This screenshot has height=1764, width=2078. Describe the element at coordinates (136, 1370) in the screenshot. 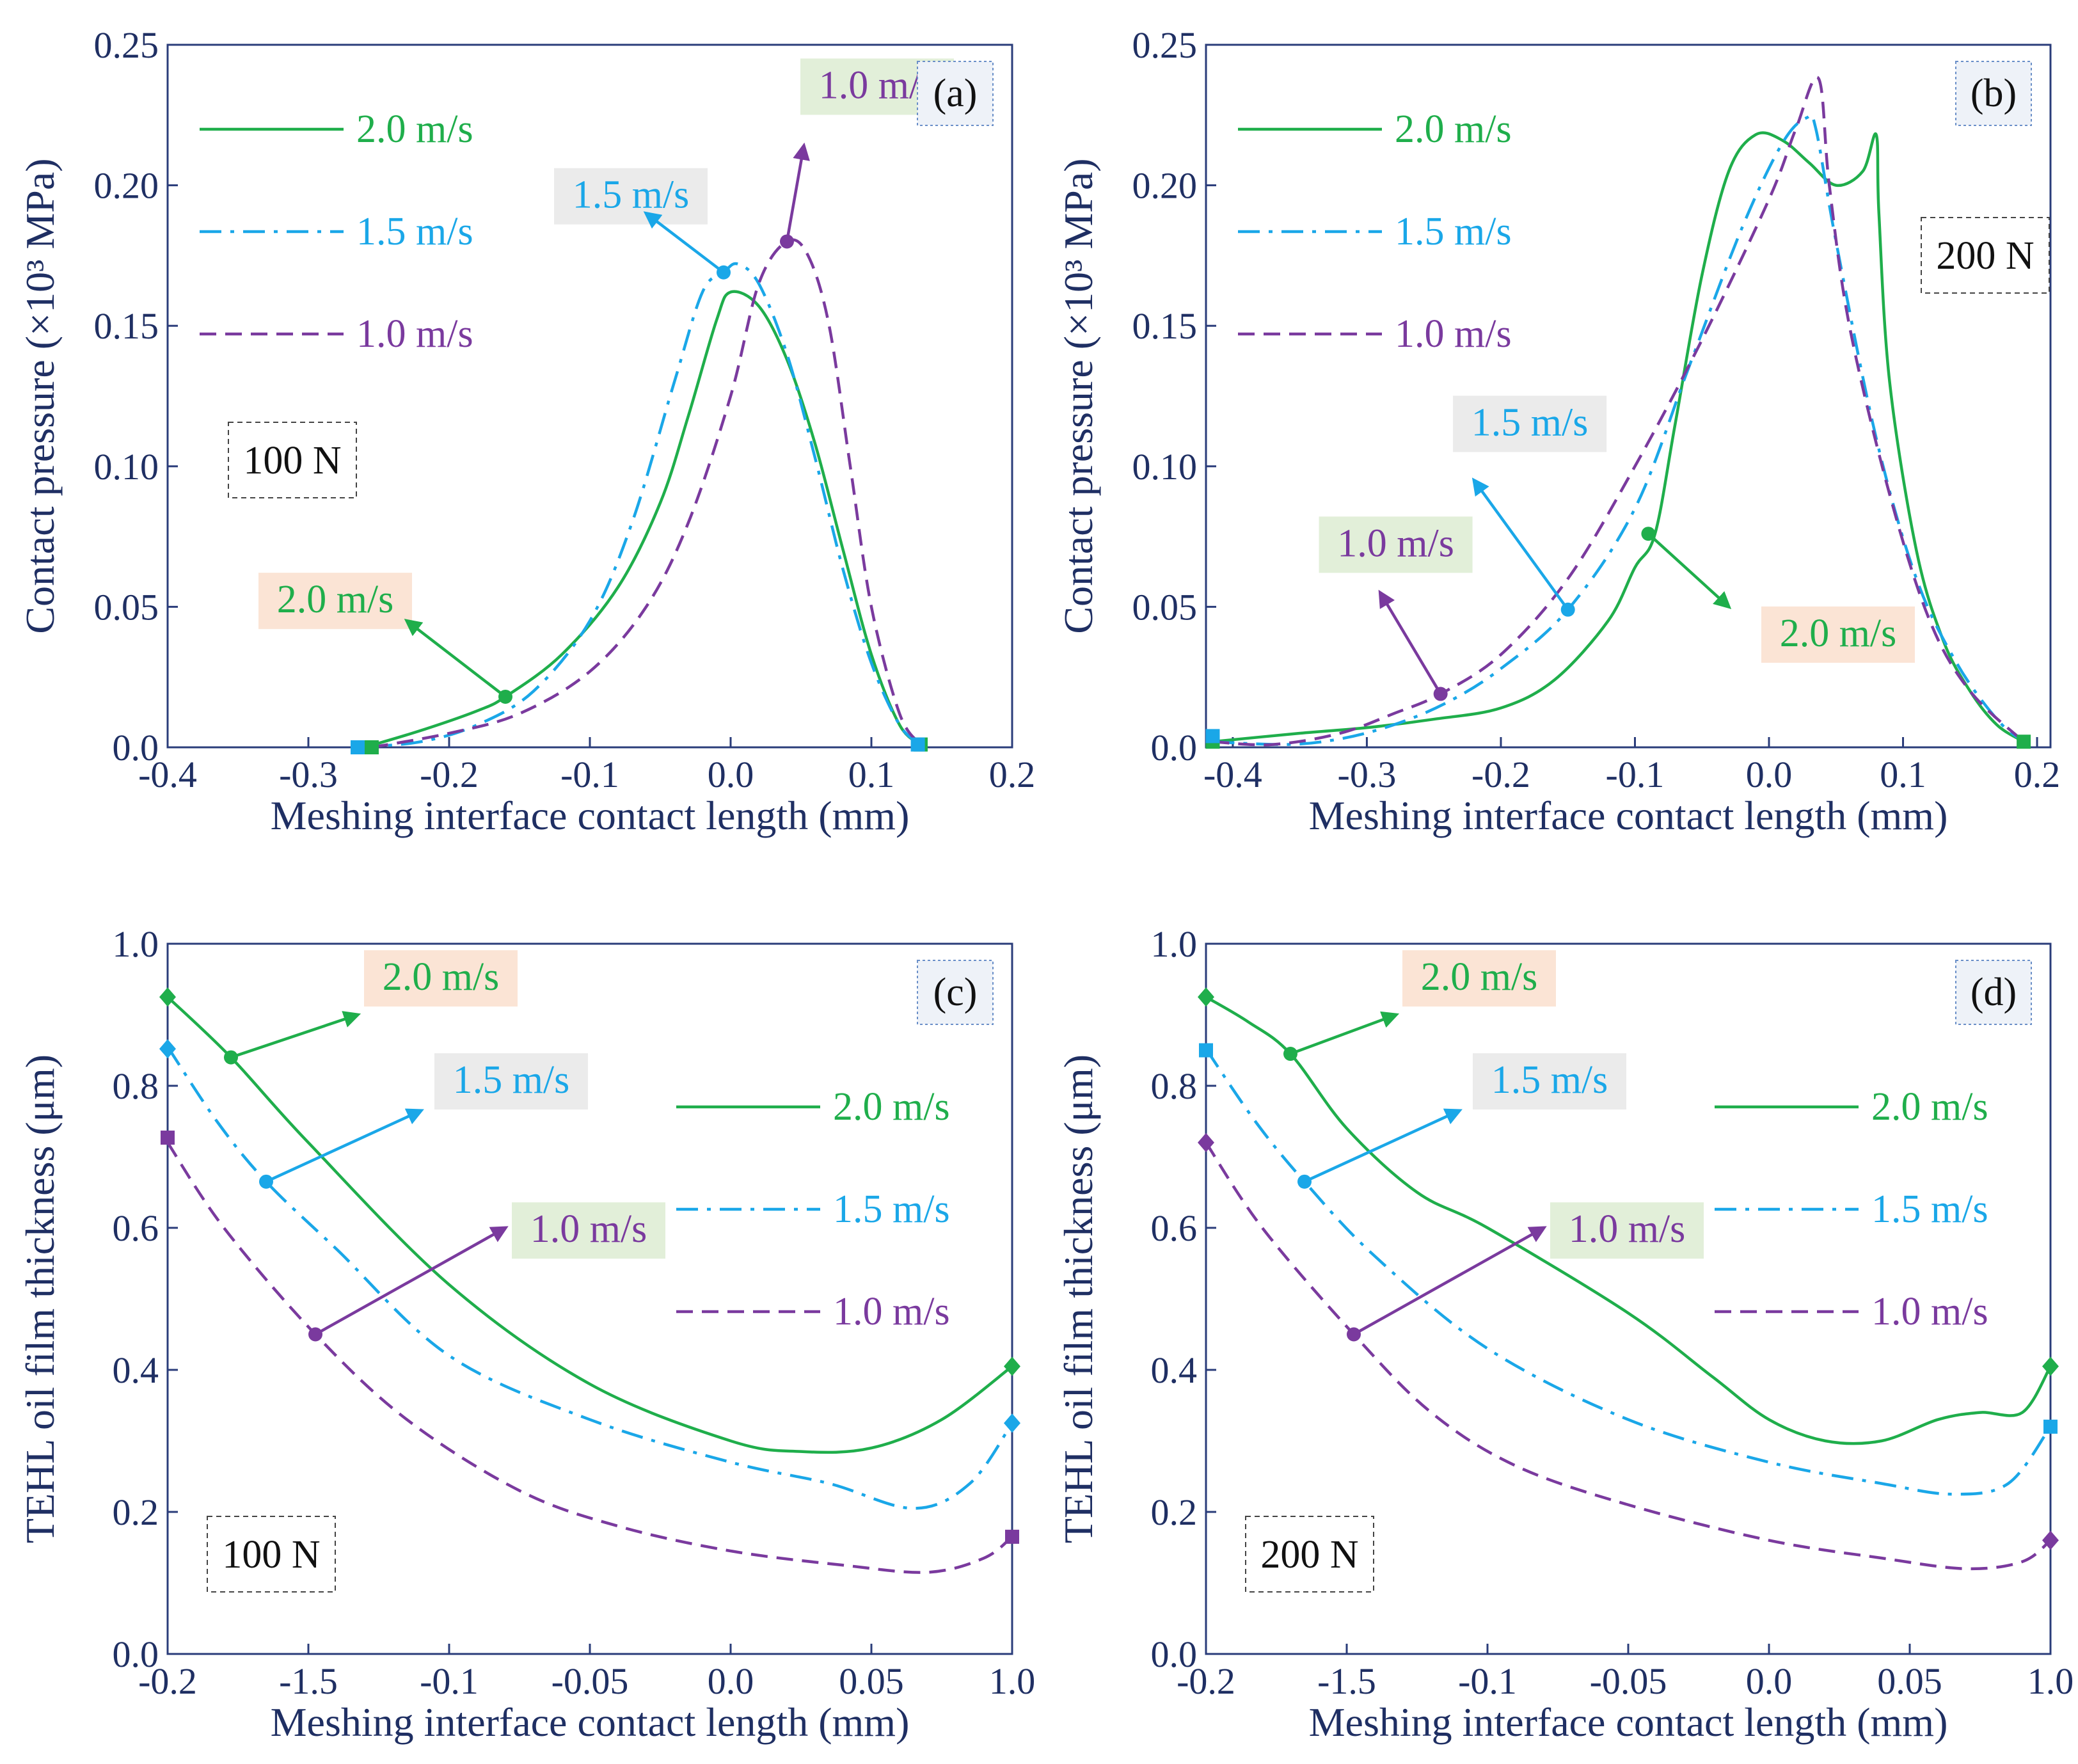

I see `y-tick-label: 0.4` at that location.